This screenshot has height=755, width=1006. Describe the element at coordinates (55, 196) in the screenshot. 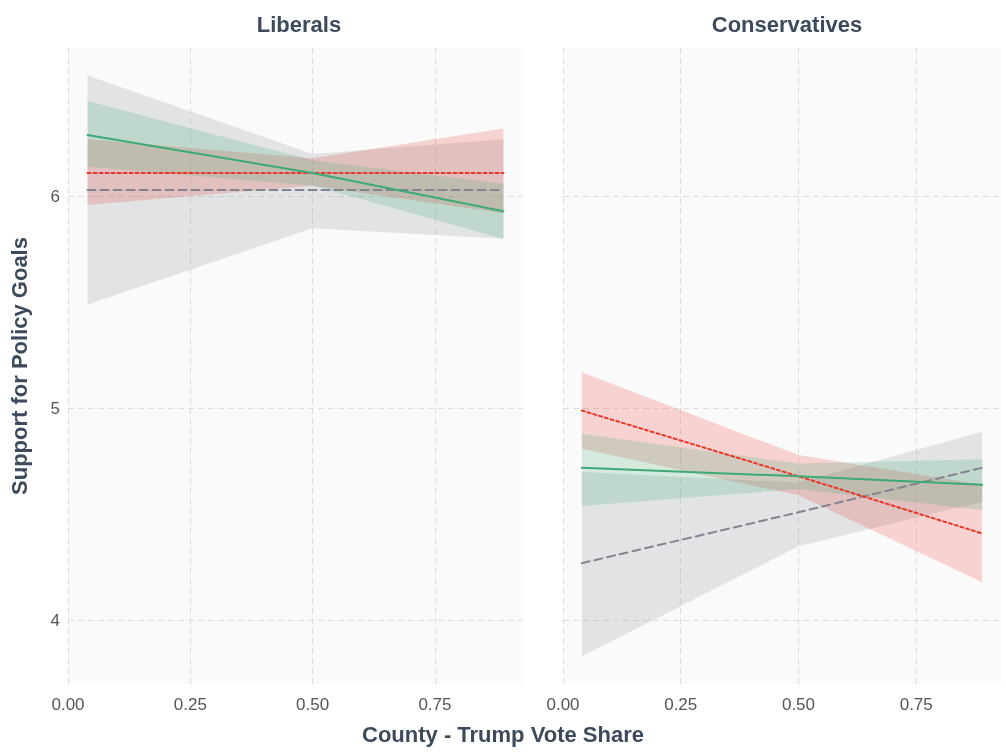

I see `y-tick-label: 6` at that location.